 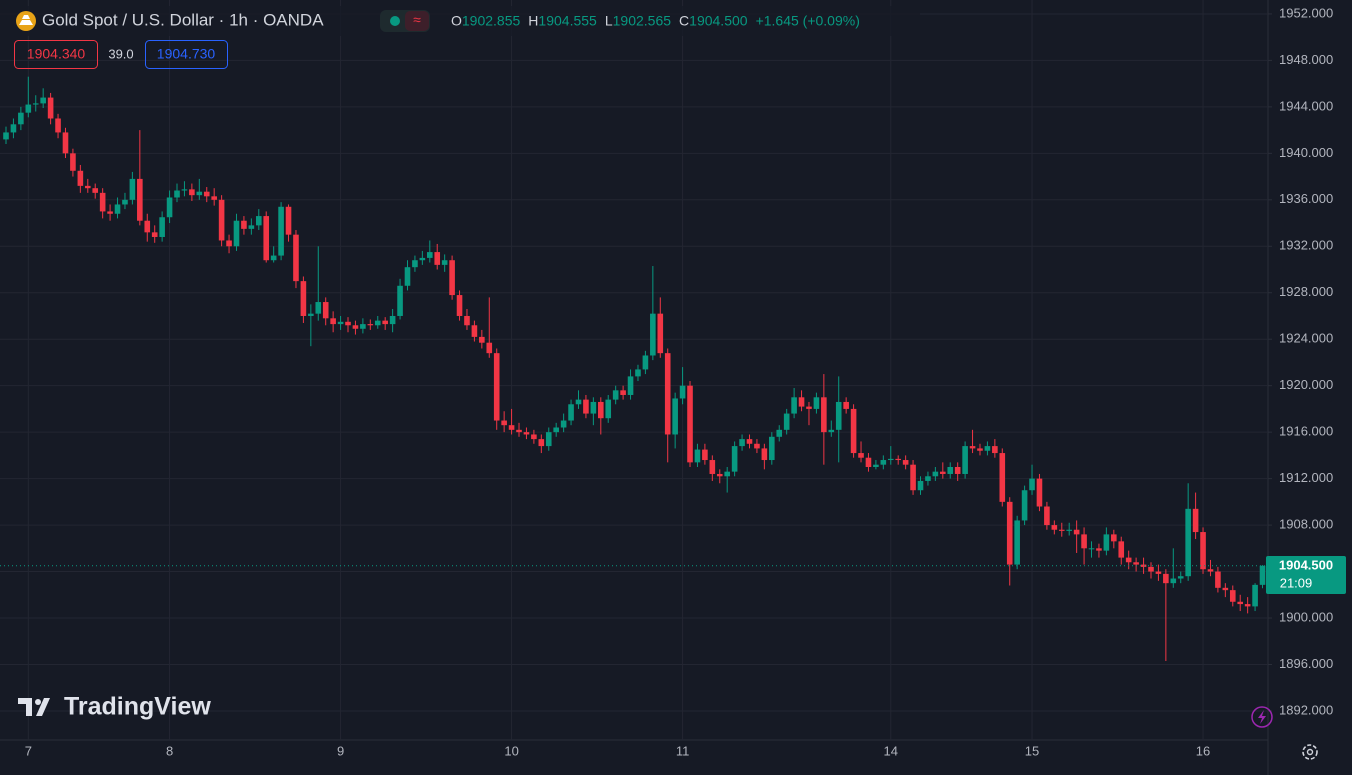 I want to click on sell-box, so click(x=56, y=54).